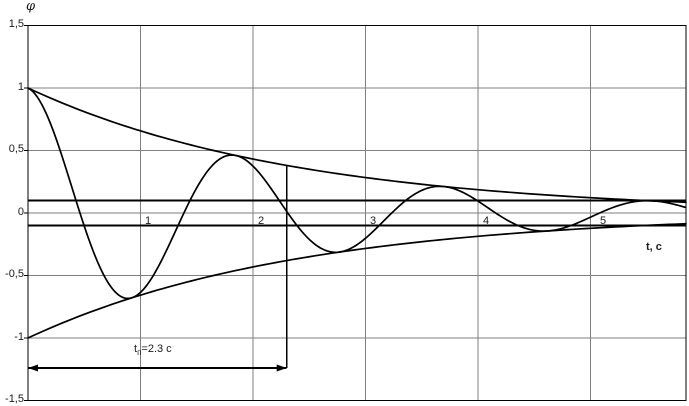 This screenshot has height=406, width=689. Describe the element at coordinates (20, 87) in the screenshot. I see `y-tick-label: 1` at that location.